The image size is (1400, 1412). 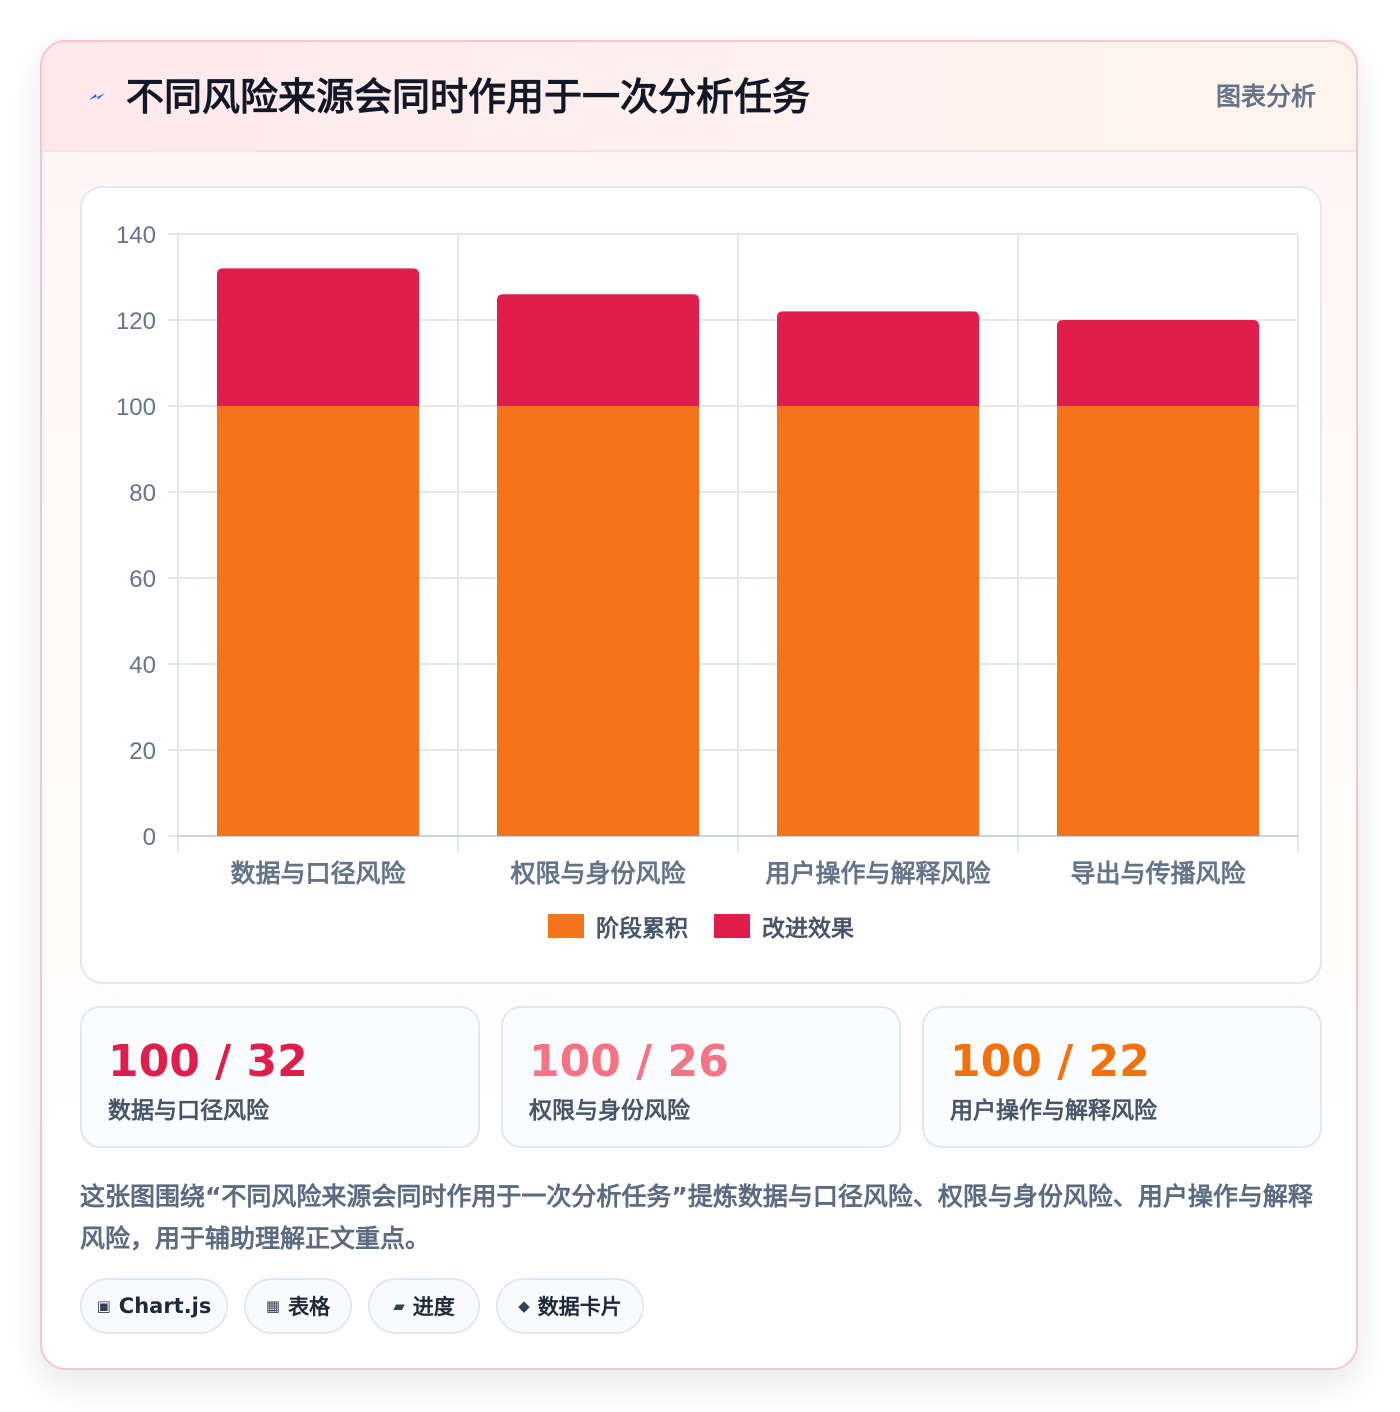 I want to click on y-tick-label: 0, so click(x=149, y=837).